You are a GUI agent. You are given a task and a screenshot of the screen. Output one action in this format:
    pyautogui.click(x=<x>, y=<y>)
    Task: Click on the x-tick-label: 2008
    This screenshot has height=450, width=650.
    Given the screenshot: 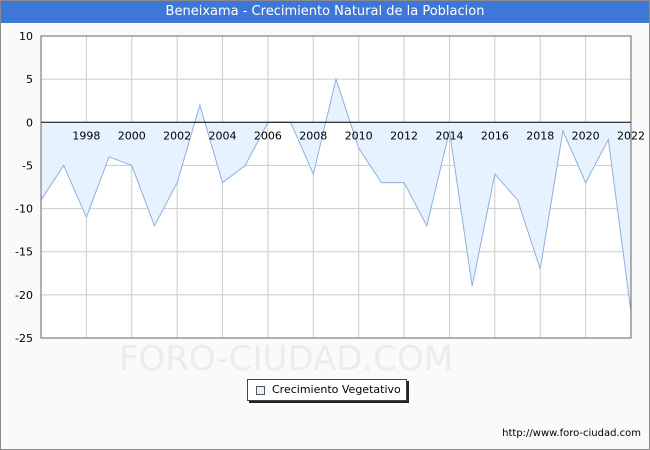 What is the action you would take?
    pyautogui.click(x=313, y=135)
    